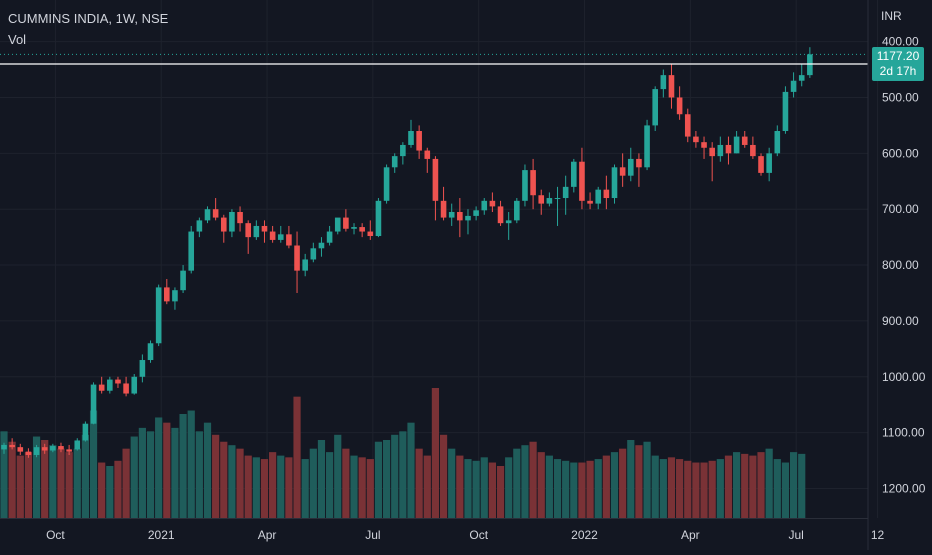  I want to click on price-tick-label: 600.00, so click(900, 153).